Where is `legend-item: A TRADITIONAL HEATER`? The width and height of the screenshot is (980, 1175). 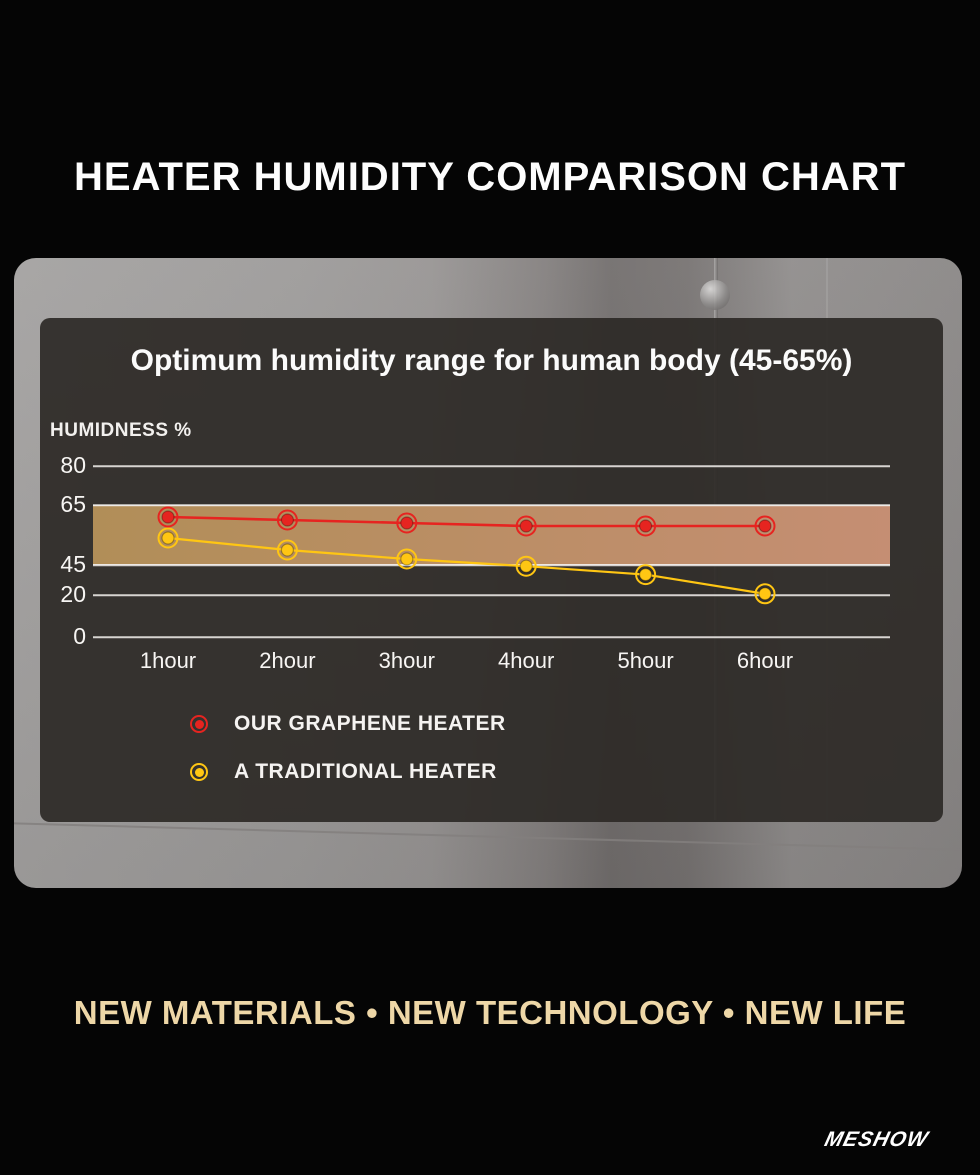 legend-item: A TRADITIONAL HEATER is located at coordinates (348, 772).